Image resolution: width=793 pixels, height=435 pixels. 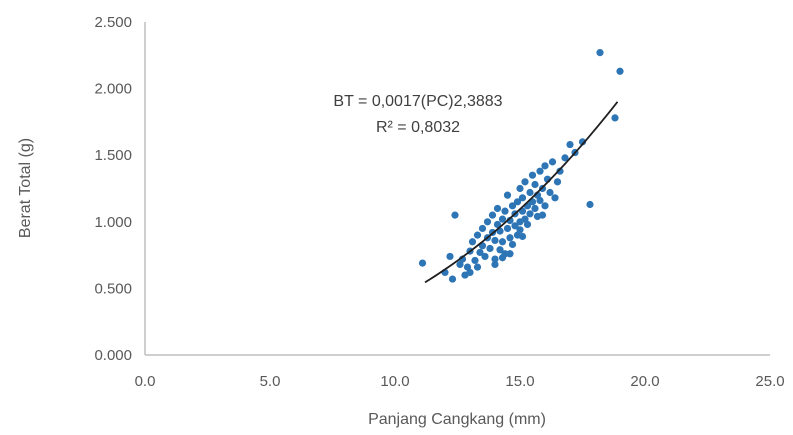 I want to click on r-squared-label: R² = 0,8032, so click(x=418, y=127).